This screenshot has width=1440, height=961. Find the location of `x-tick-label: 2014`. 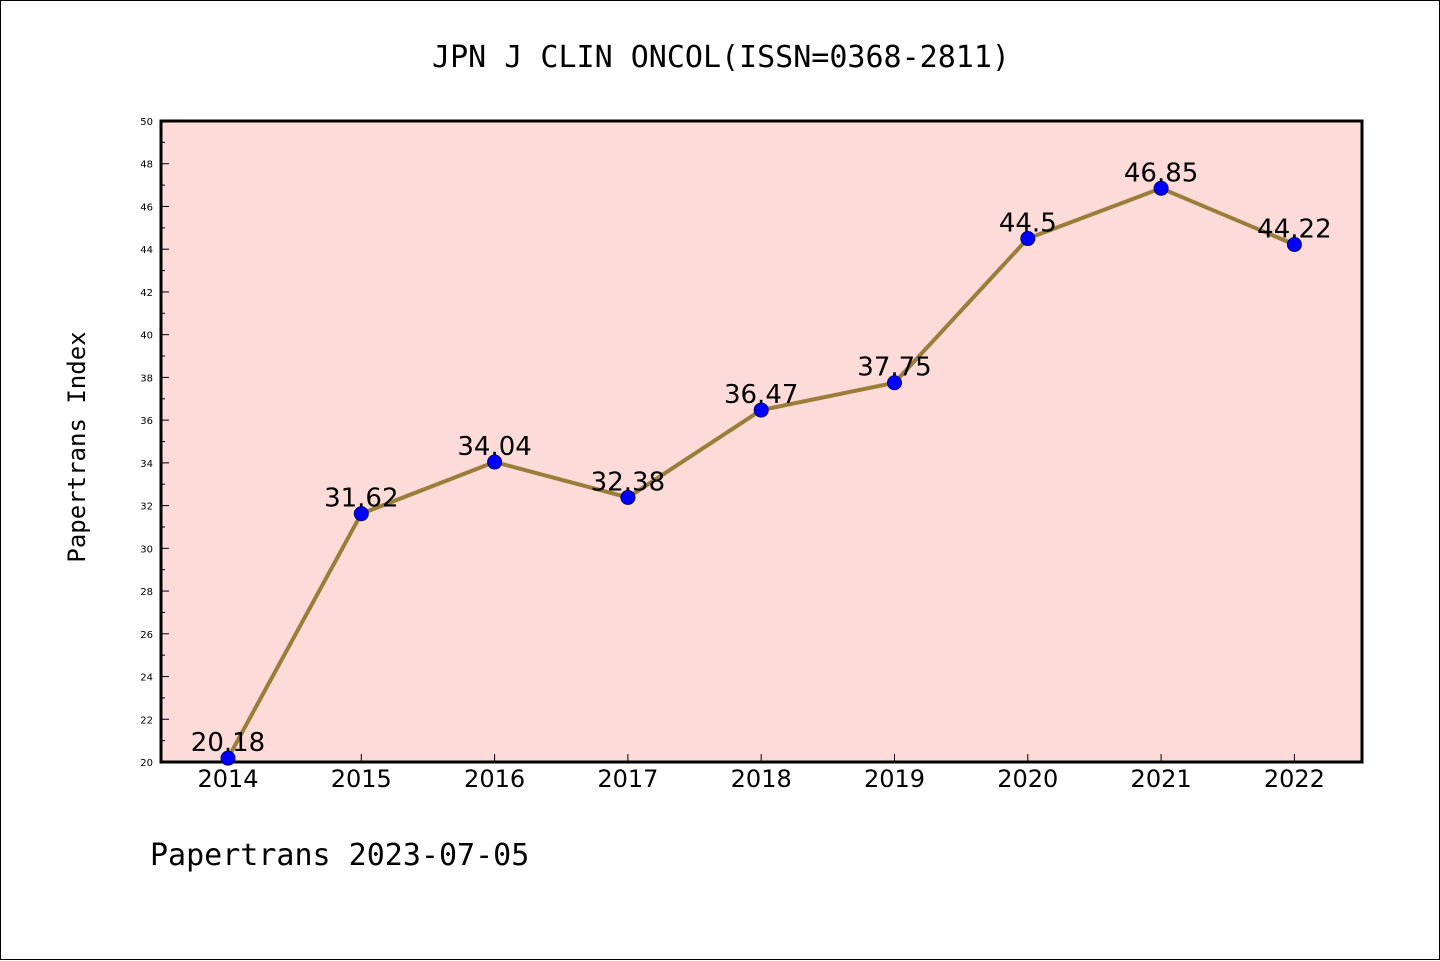

x-tick-label: 2014 is located at coordinates (227, 779).